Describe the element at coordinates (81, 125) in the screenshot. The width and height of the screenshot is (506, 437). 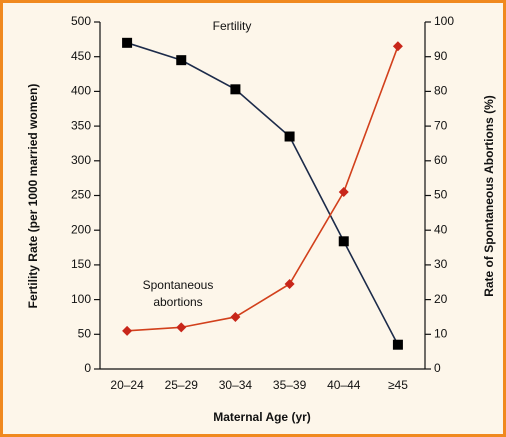
I see `y-tick-label: 350` at that location.